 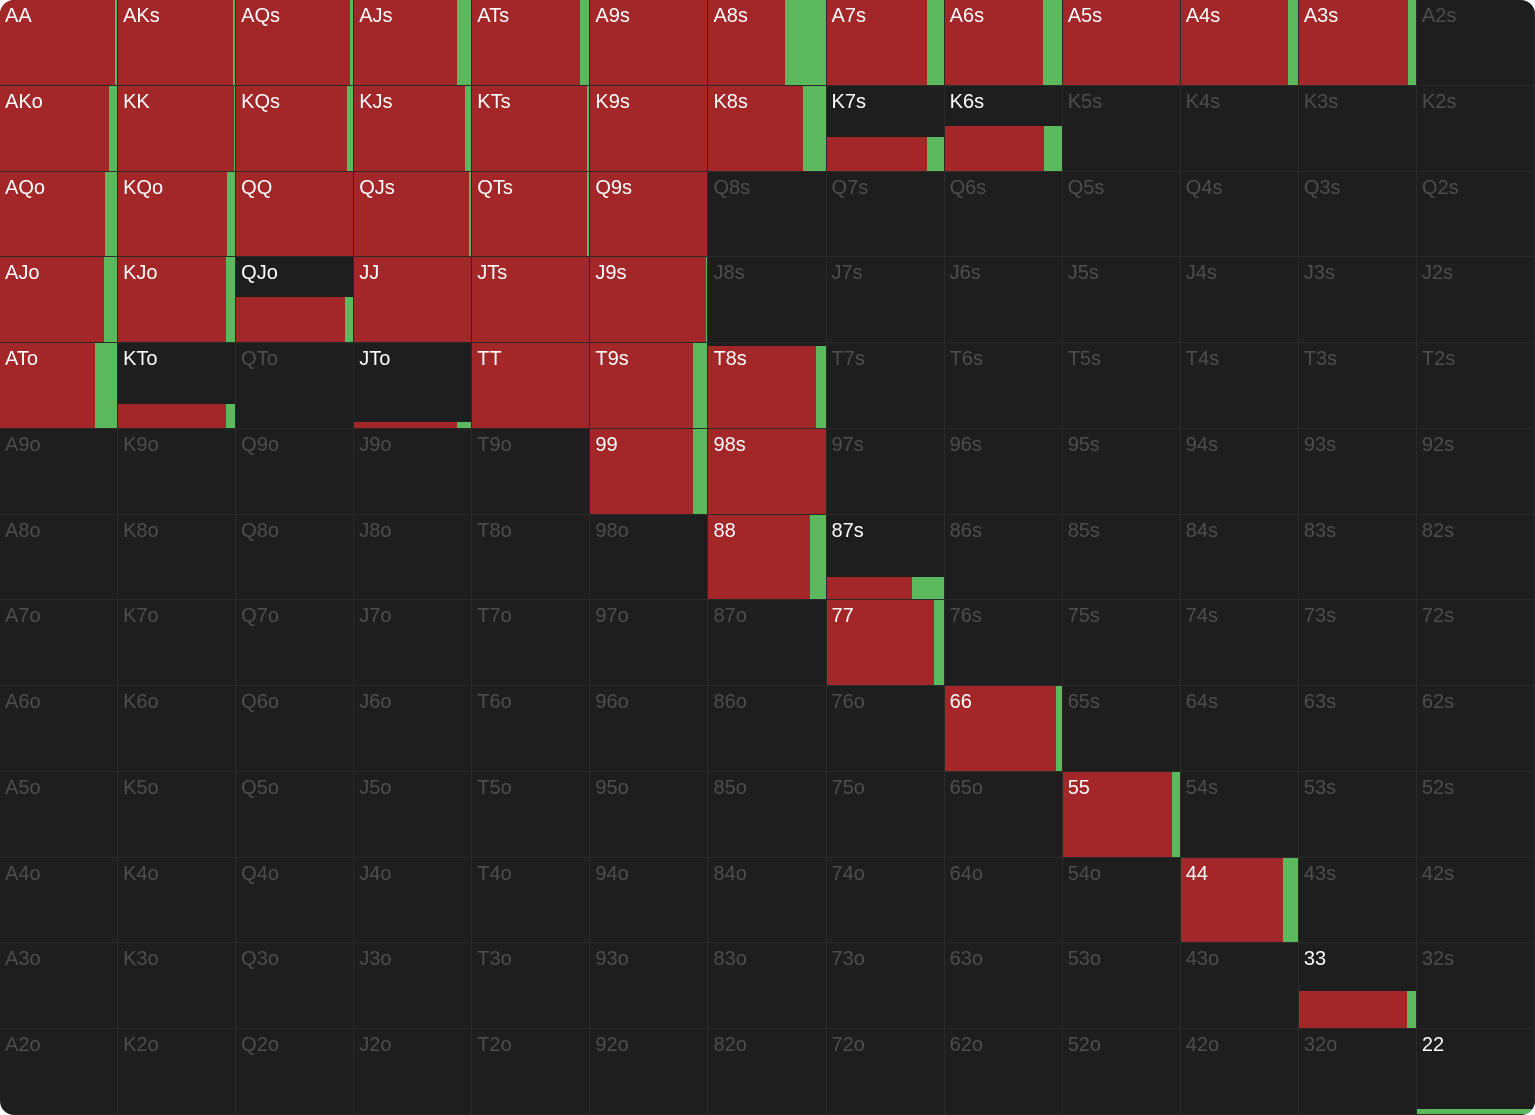 What do you see at coordinates (295, 643) in the screenshot?
I see `hand-cell: Q7o` at bounding box center [295, 643].